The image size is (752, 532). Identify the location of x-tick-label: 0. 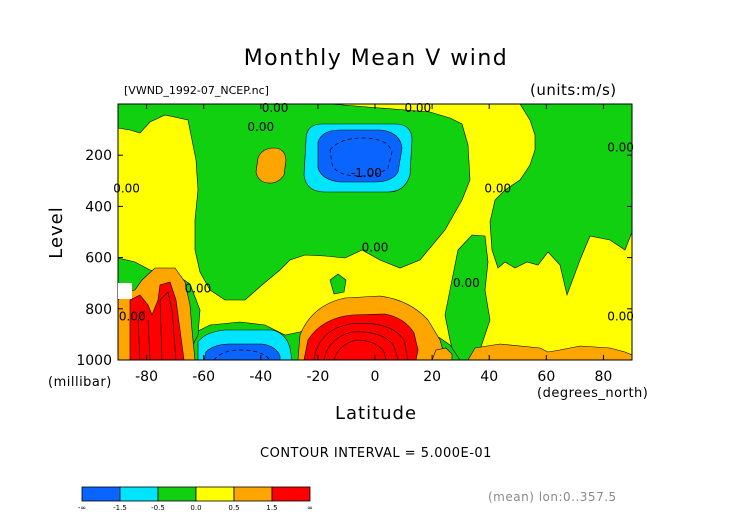
(375, 377).